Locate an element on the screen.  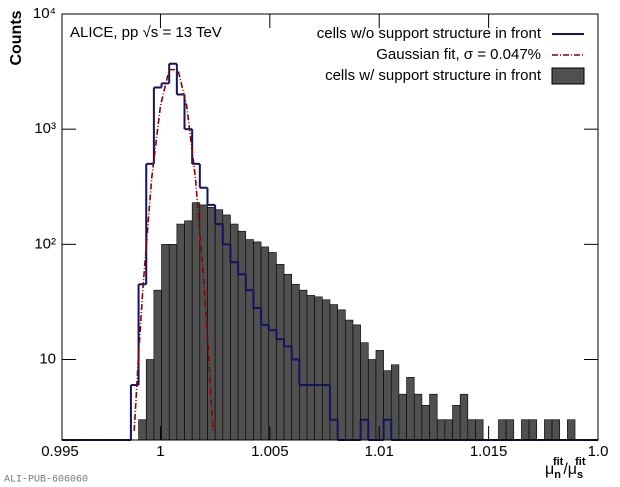
annotation: ALICE, pp √s = 13 TeV is located at coordinates (146, 32).